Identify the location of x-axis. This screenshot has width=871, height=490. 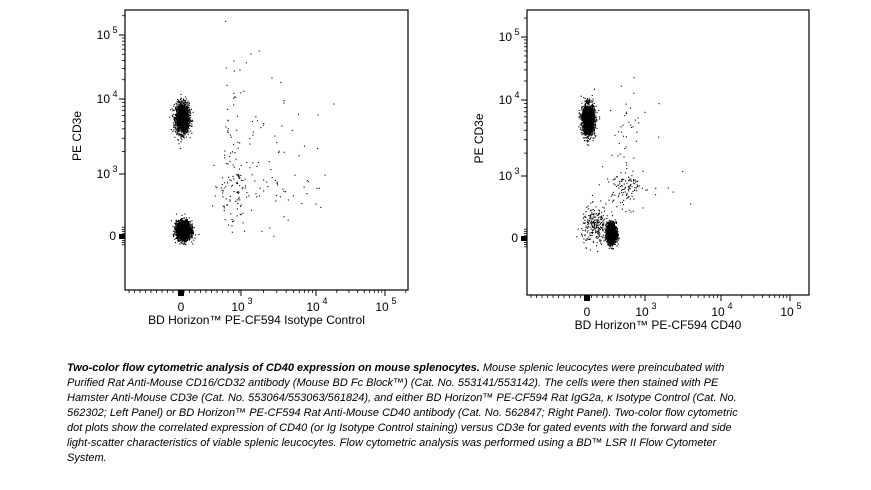
(267, 293).